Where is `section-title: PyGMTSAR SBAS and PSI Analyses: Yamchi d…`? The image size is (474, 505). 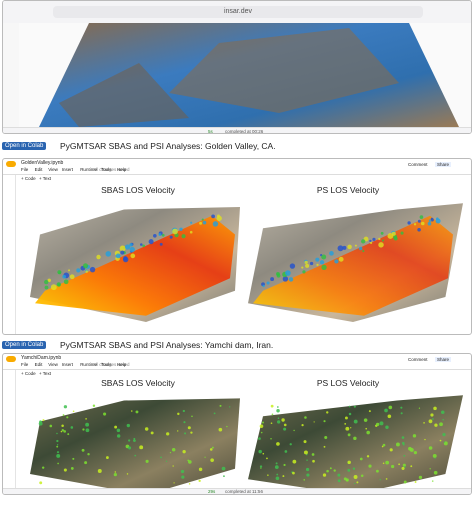 section-title: PyGMTSAR SBAS and PSI Analyses: Yamchi d… is located at coordinates (167, 345).